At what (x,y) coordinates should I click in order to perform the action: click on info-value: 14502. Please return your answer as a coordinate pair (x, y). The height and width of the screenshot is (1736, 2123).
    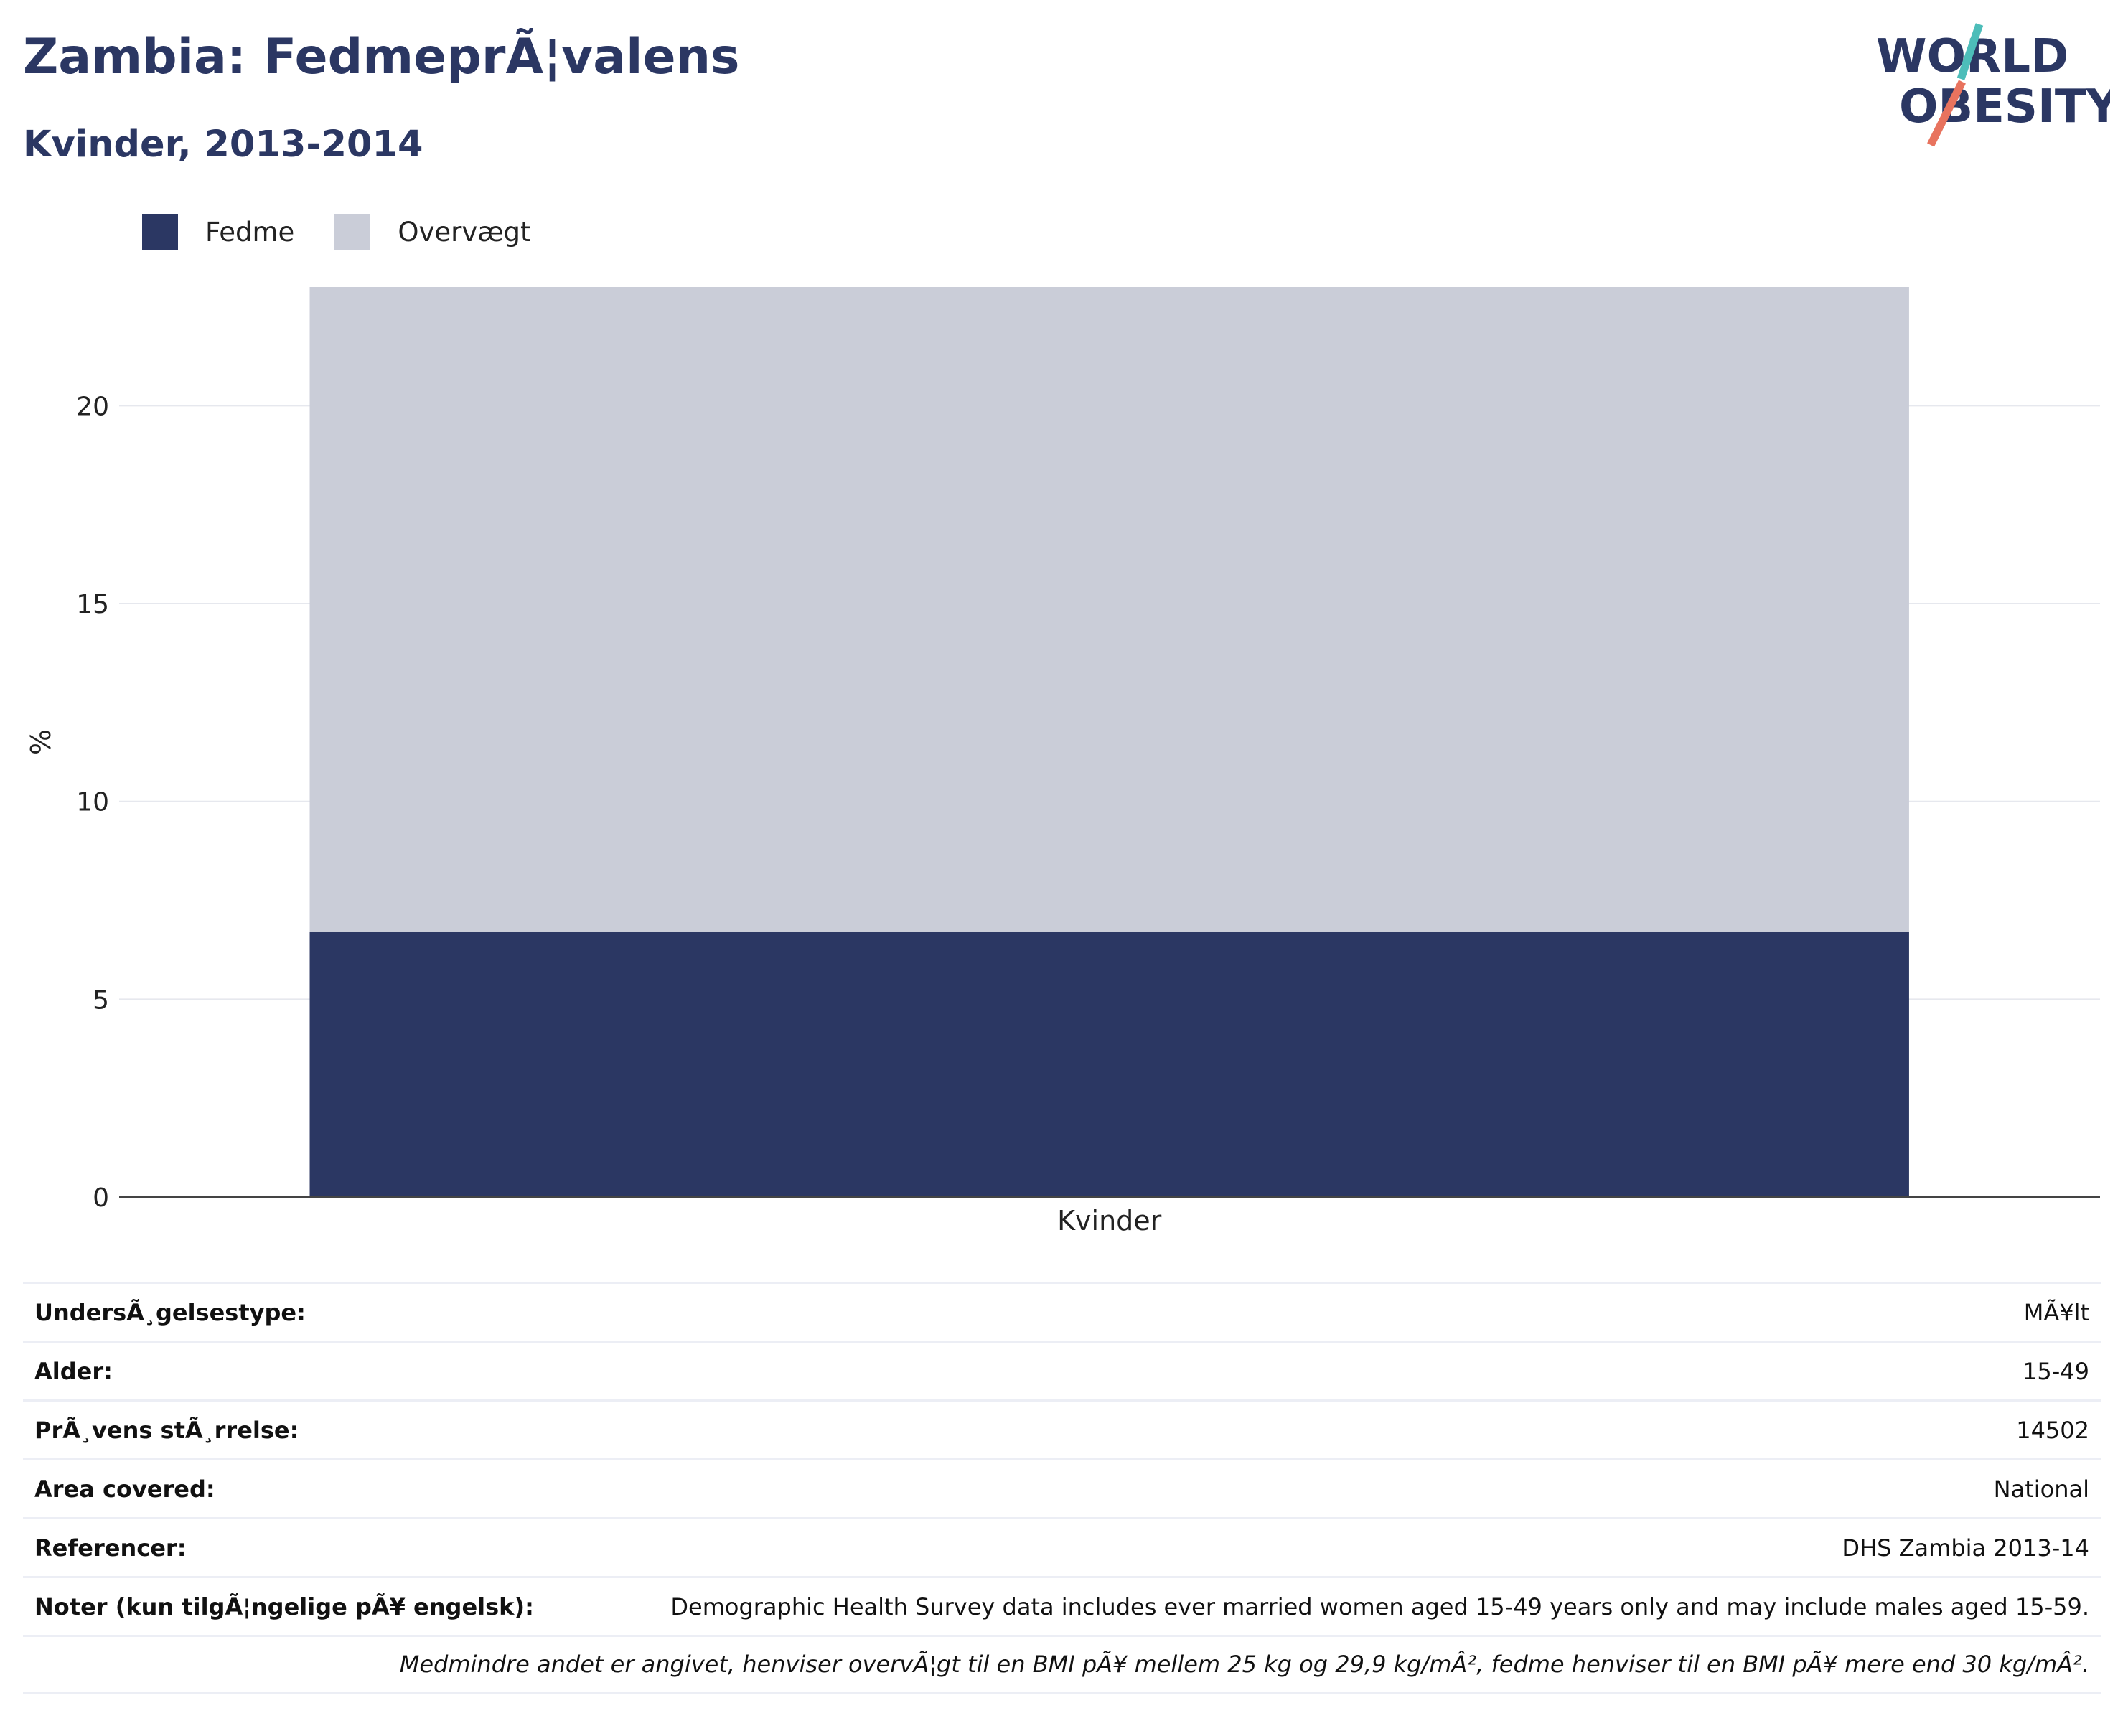
    Looking at the image, I should click on (2052, 1430).